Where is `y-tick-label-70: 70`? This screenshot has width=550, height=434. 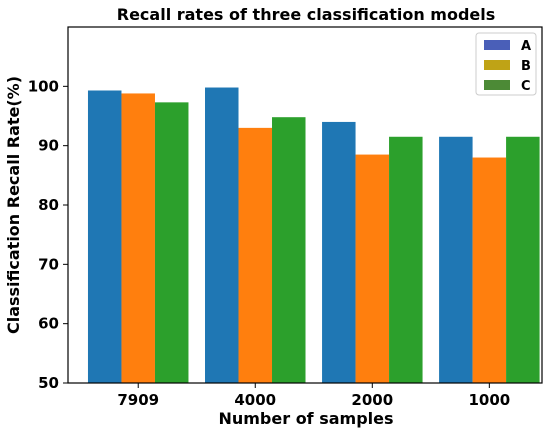 y-tick-label-70: 70 is located at coordinates (48, 264).